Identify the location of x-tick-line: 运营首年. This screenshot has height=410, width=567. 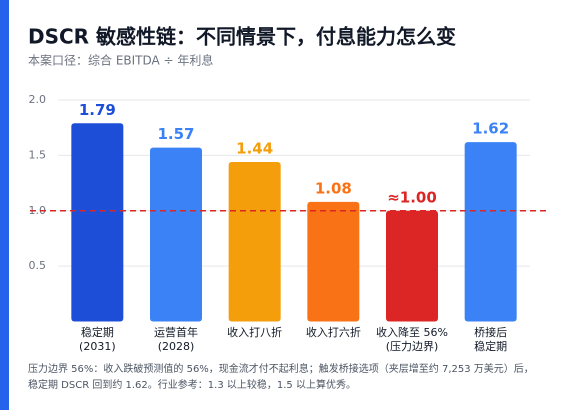
(176, 332).